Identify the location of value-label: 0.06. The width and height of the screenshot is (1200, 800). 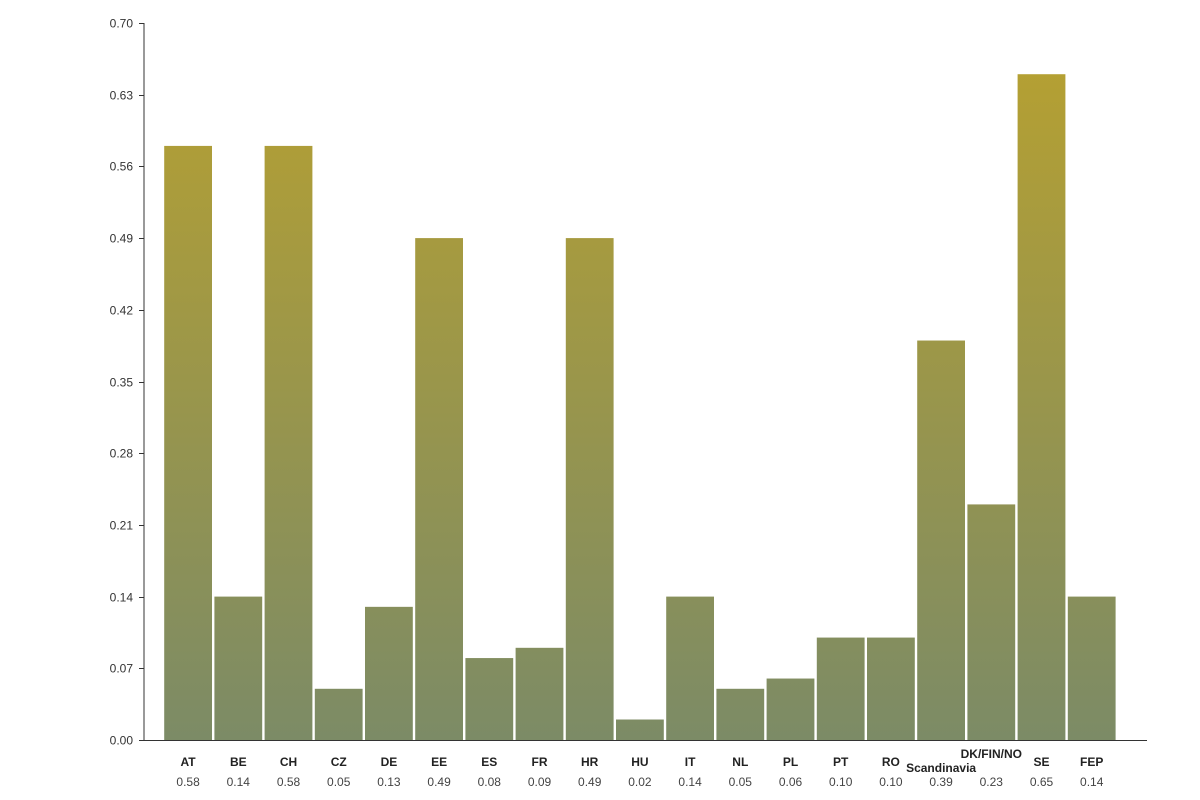
(791, 782).